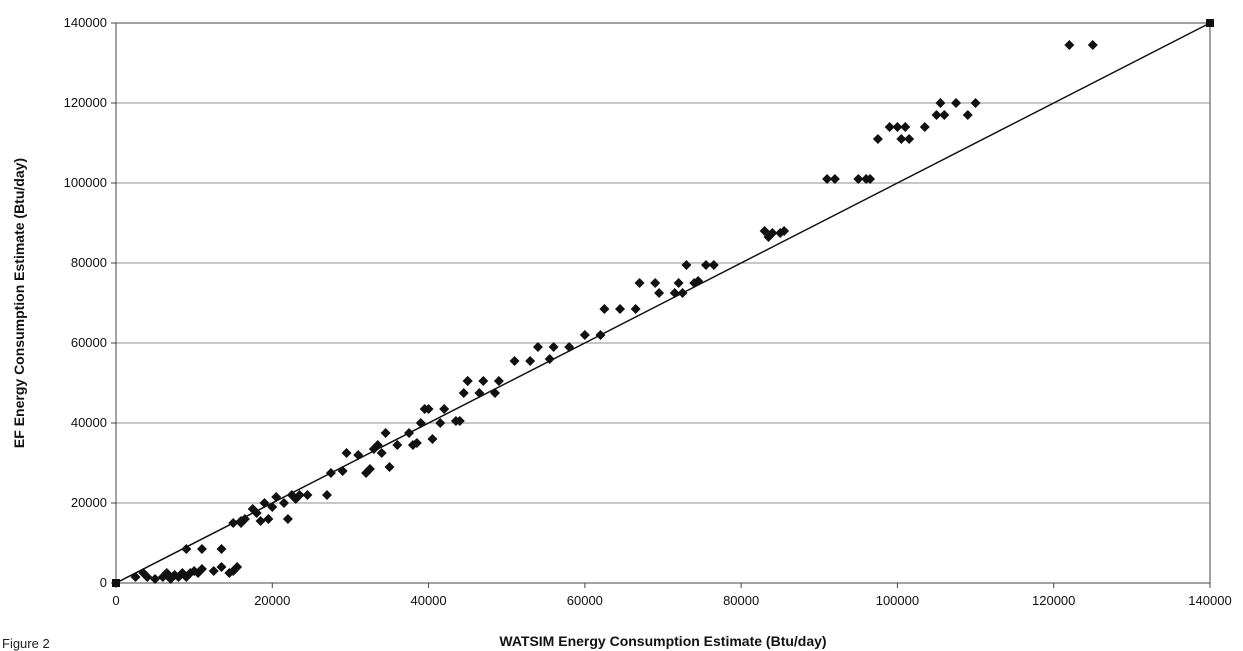  What do you see at coordinates (115, 600) in the screenshot?
I see `x-tick-label: 0` at bounding box center [115, 600].